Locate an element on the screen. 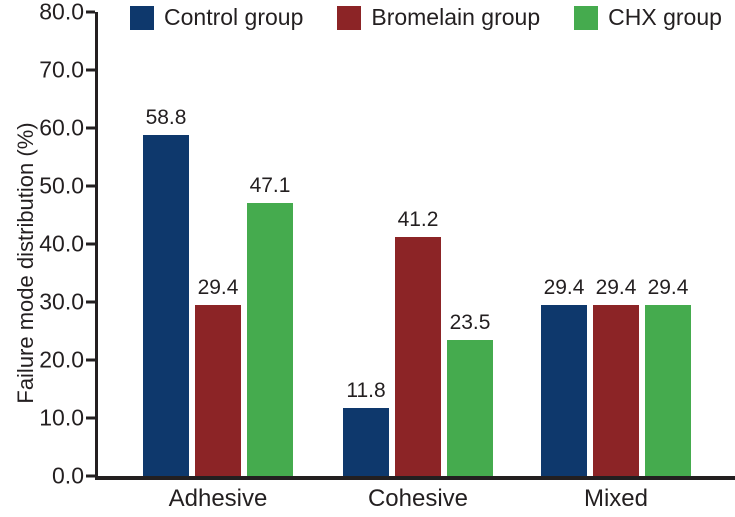  legend-item: Control group is located at coordinates (216, 17).